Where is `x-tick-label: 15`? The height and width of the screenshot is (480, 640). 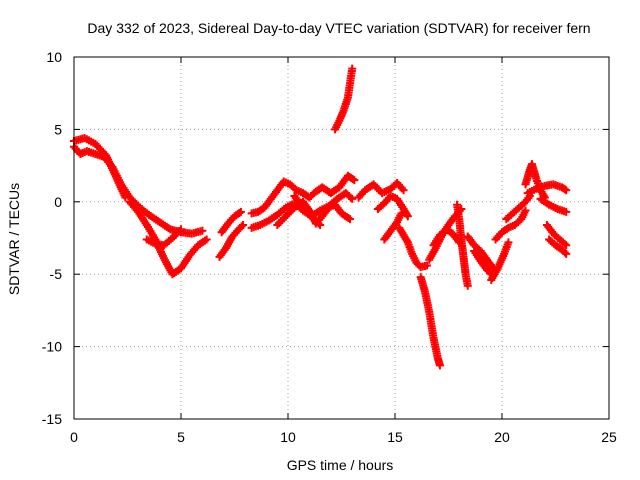 x-tick-label: 15 is located at coordinates (395, 437).